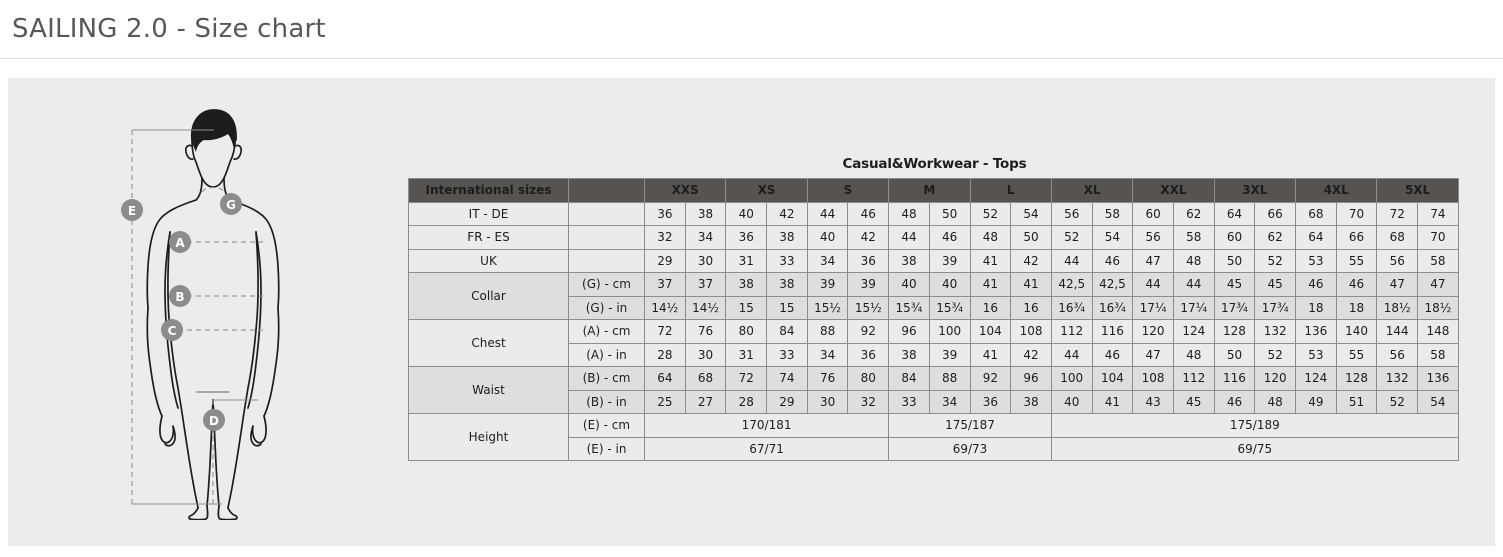 The width and height of the screenshot is (1503, 557). I want to click on data-cell: 100, so click(949, 331).